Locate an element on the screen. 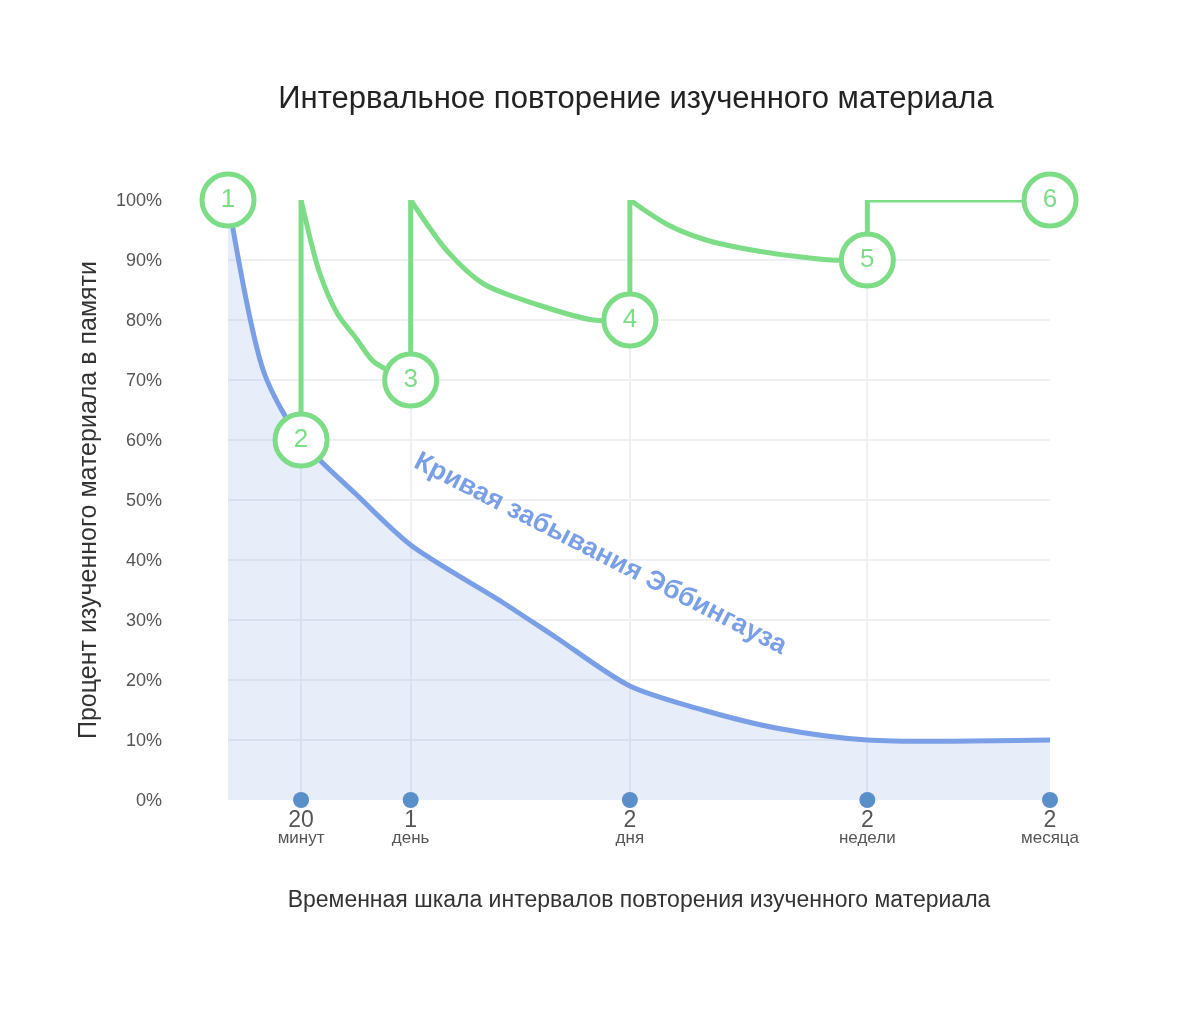  annotation: 3 is located at coordinates (410, 377).